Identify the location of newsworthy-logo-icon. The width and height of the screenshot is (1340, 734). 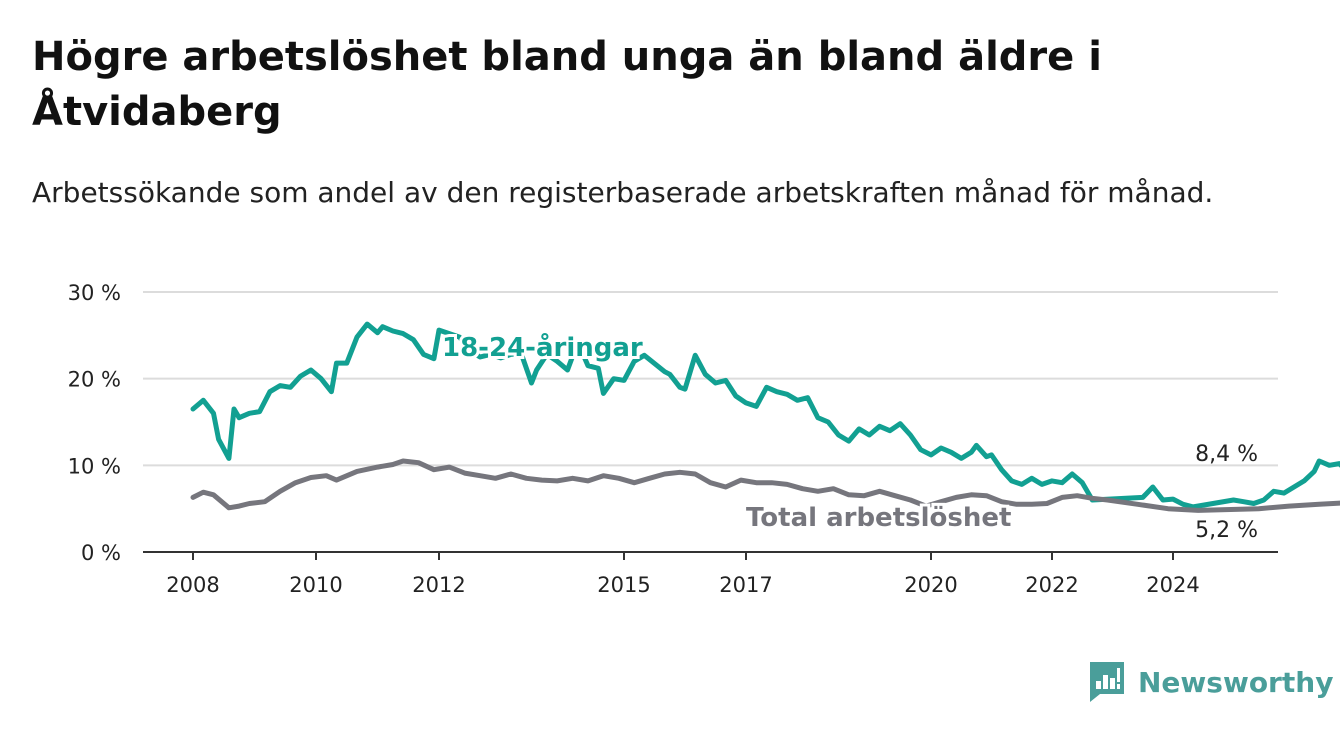
(1107, 682).